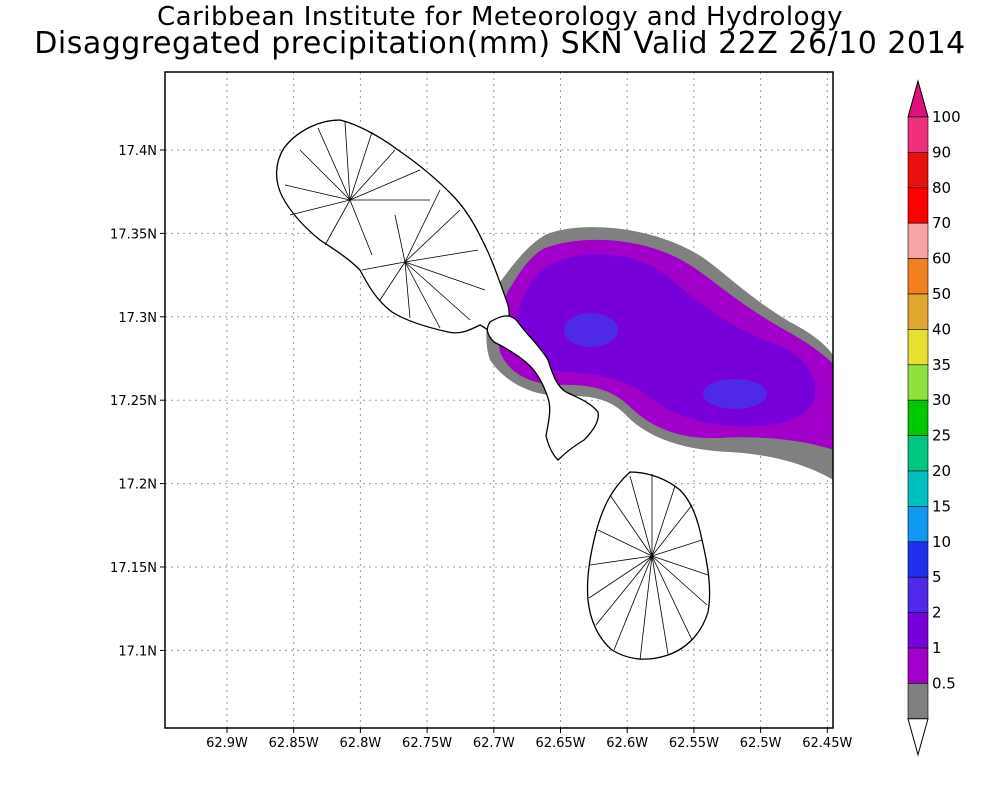 The image size is (1000, 800). What do you see at coordinates (941, 436) in the screenshot?
I see `colorbar-label: 25` at bounding box center [941, 436].